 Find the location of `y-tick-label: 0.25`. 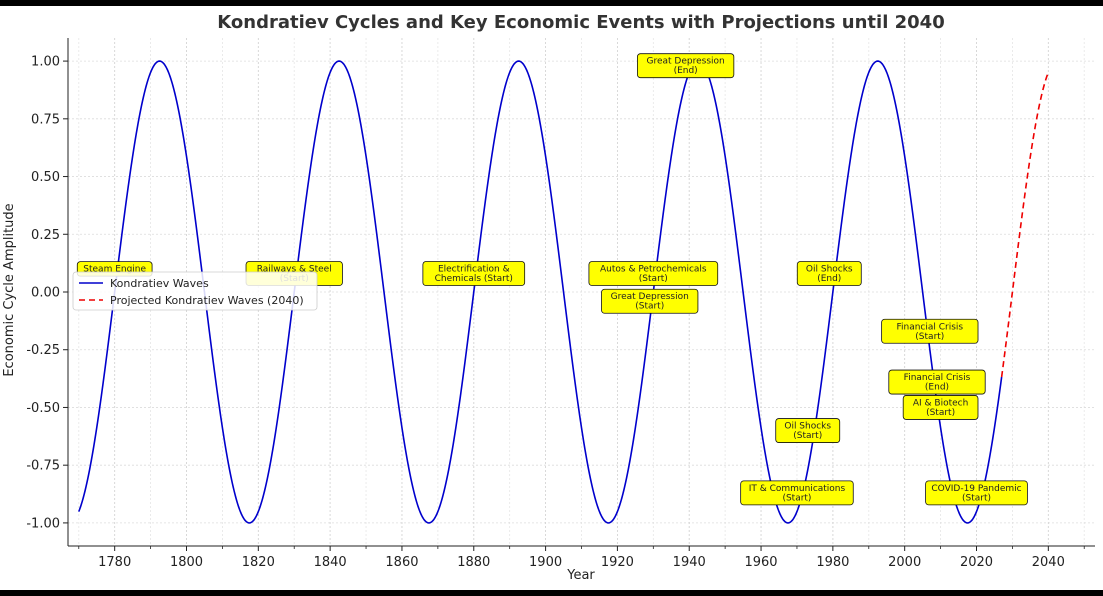

y-tick-label: 0.25 is located at coordinates (45, 235).